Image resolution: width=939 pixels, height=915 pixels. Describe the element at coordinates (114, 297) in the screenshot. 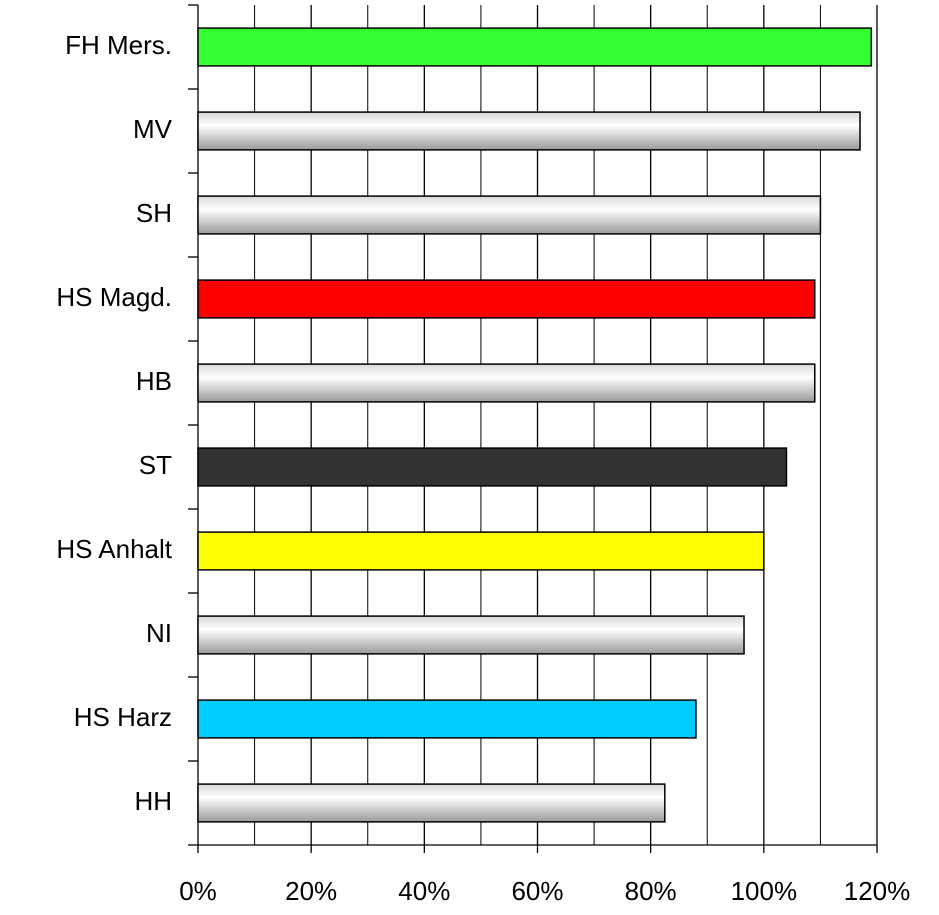

I see `y-tick-label: HS Magd.` at that location.